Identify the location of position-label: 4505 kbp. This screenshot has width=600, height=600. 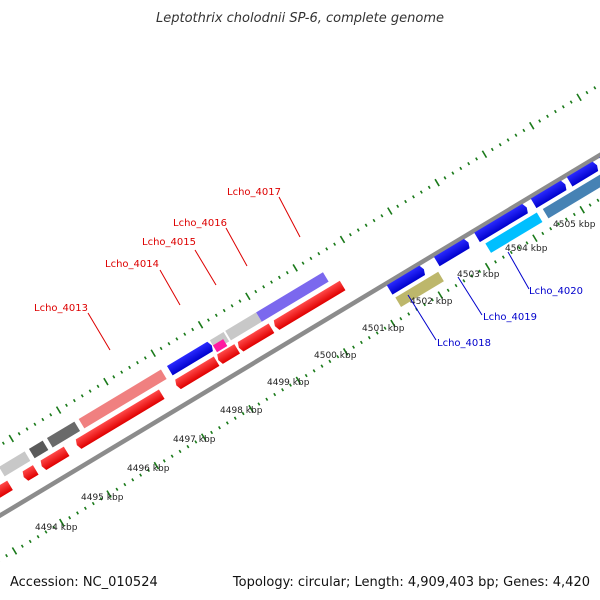
(574, 225).